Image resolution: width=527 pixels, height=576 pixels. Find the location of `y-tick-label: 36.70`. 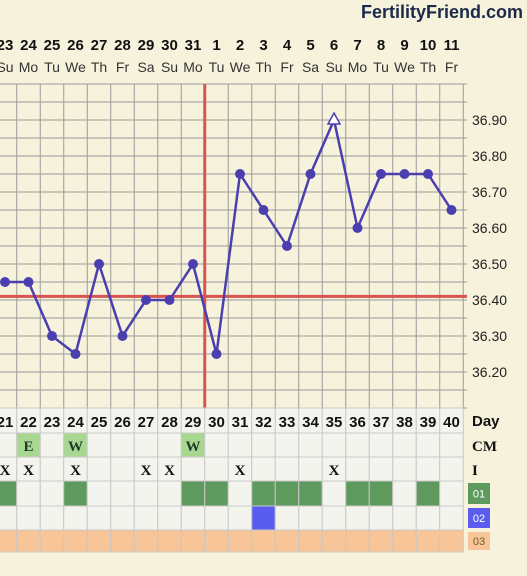

y-tick-label: 36.70 is located at coordinates (489, 192).